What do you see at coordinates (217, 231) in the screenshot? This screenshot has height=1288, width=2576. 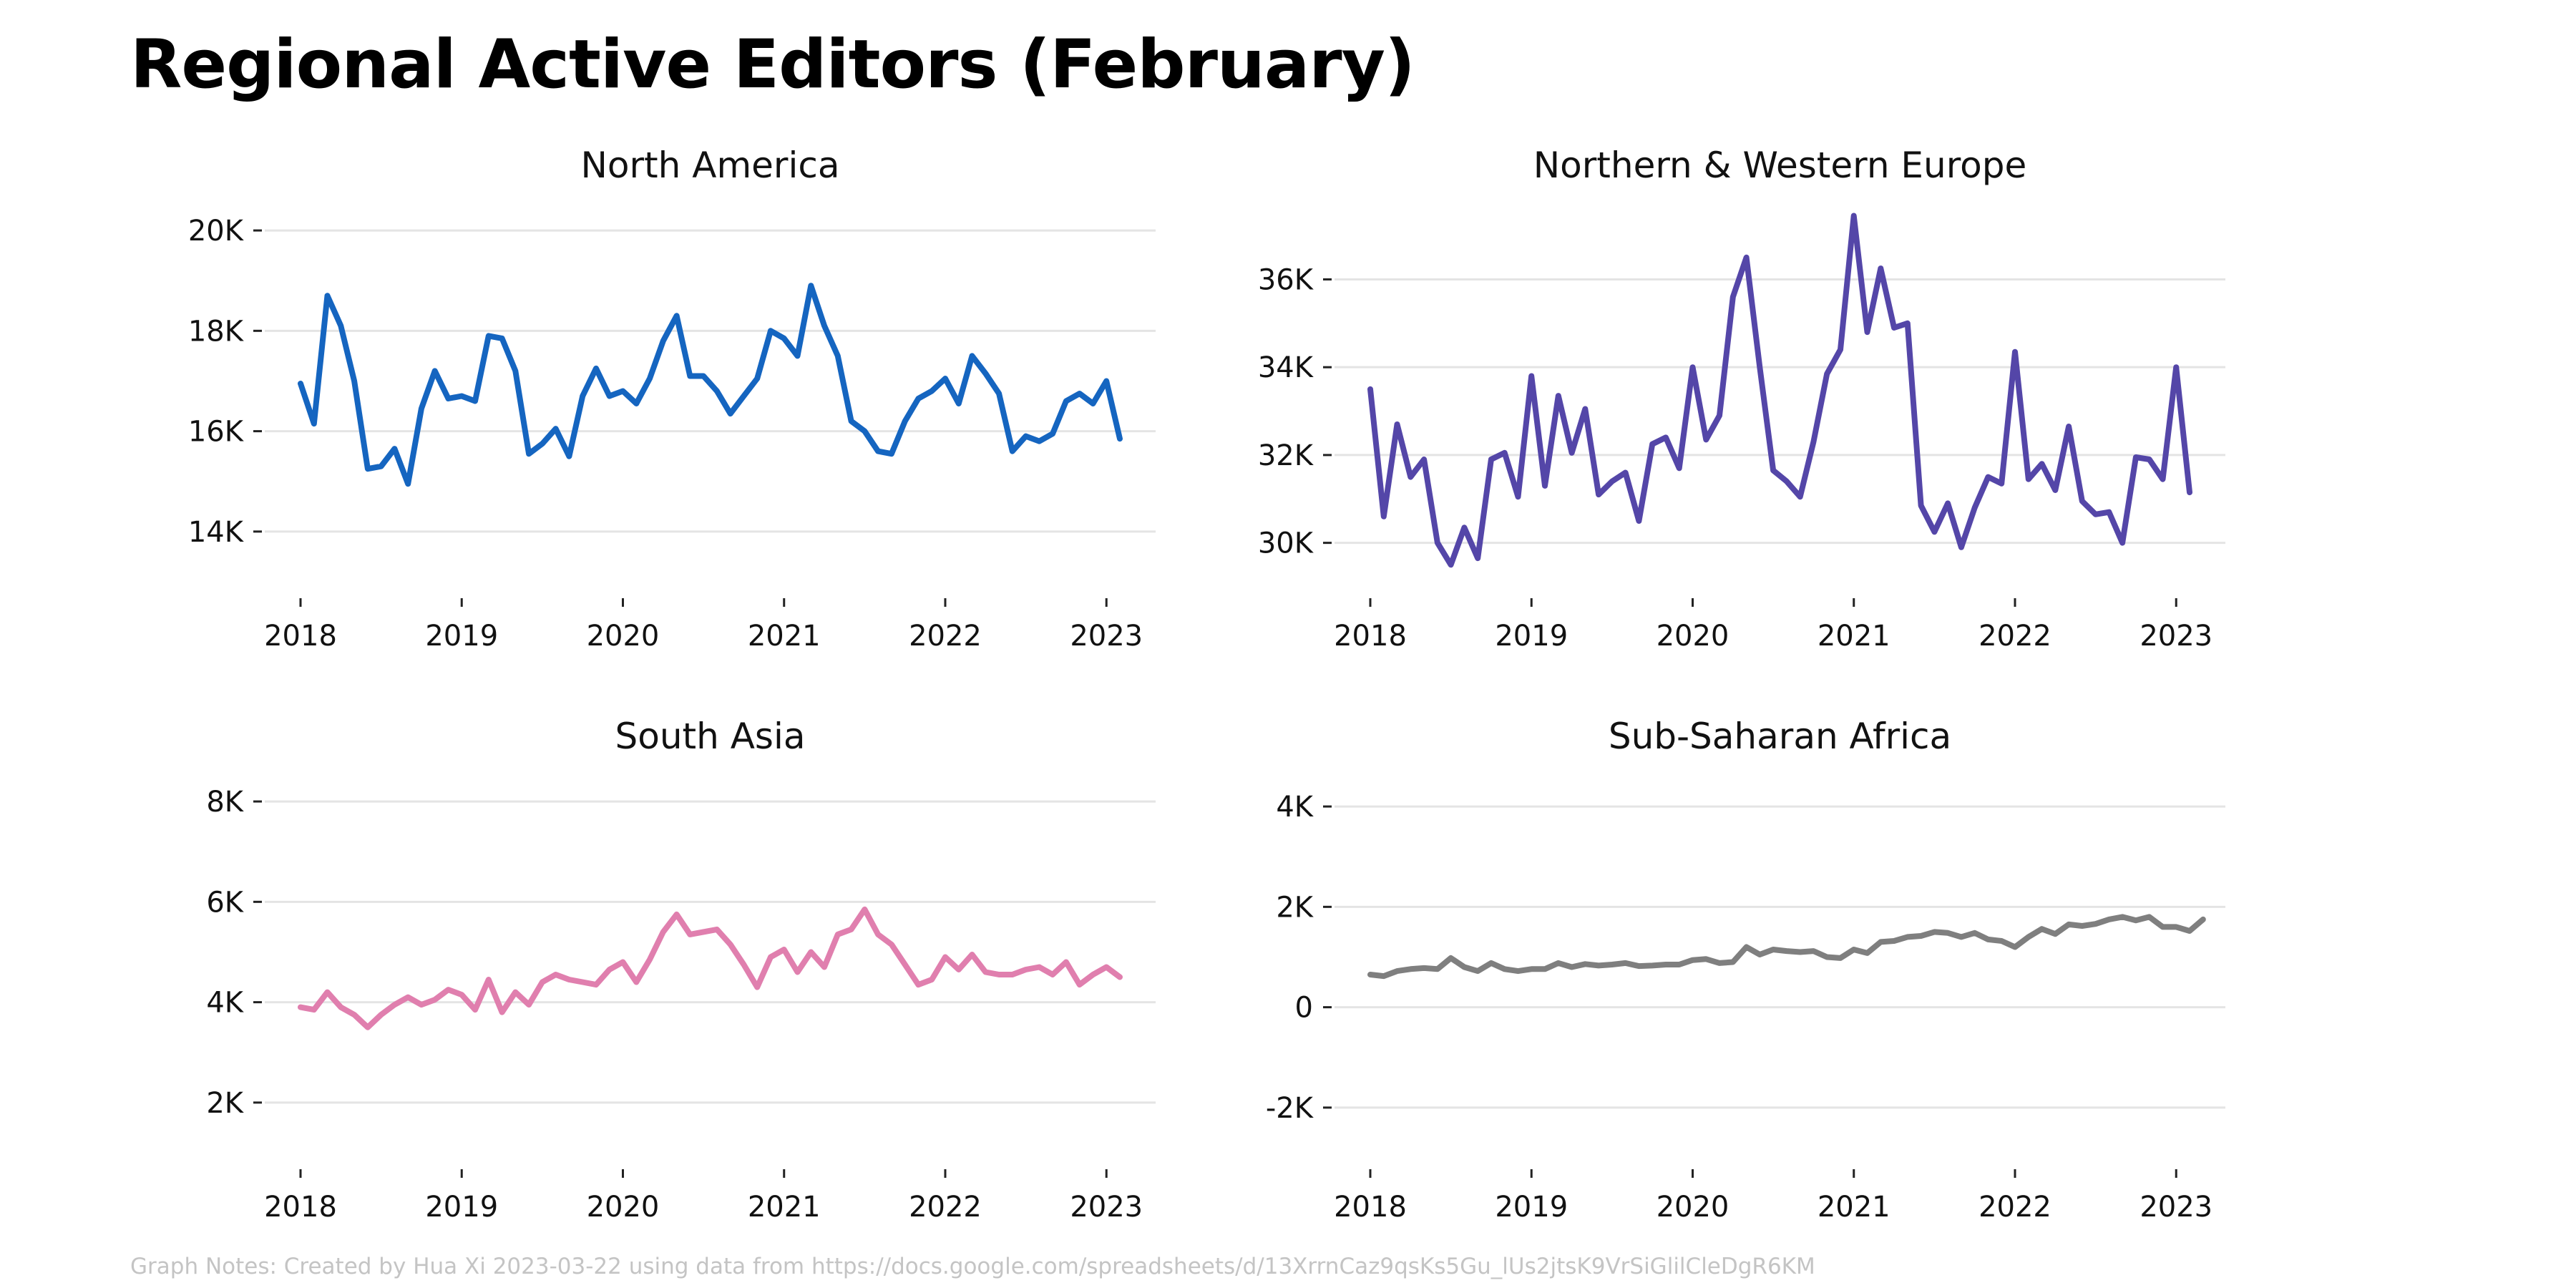 I see `y-tick-label: 20K` at bounding box center [217, 231].